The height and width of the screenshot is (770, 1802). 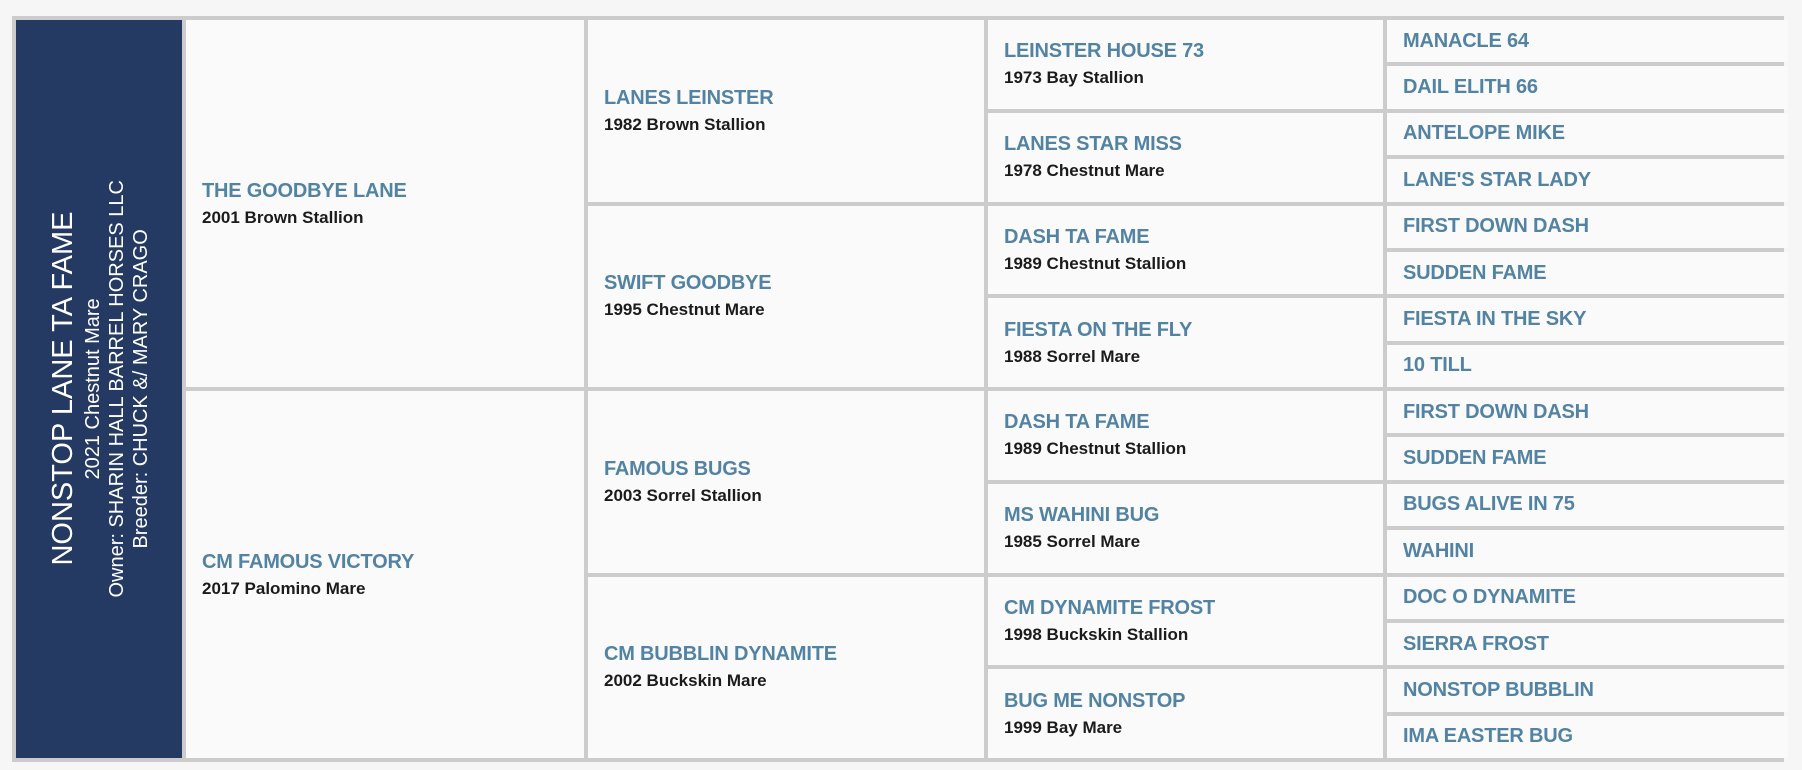 What do you see at coordinates (62, 389) in the screenshot?
I see `subject-name: NONSTOP LANE TA FAME` at bounding box center [62, 389].